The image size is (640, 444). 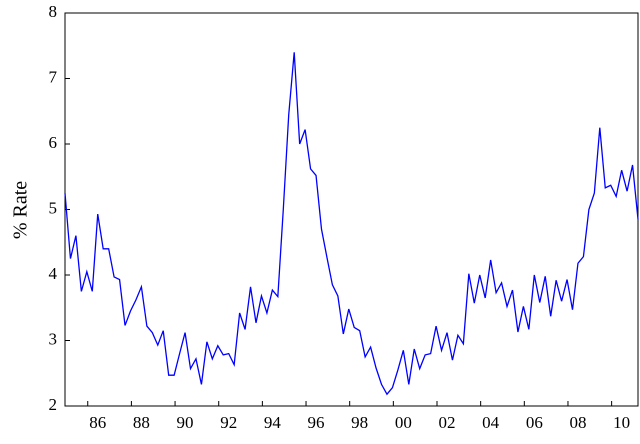 What do you see at coordinates (534, 422) in the screenshot?
I see `x-tick-label: 06` at bounding box center [534, 422].